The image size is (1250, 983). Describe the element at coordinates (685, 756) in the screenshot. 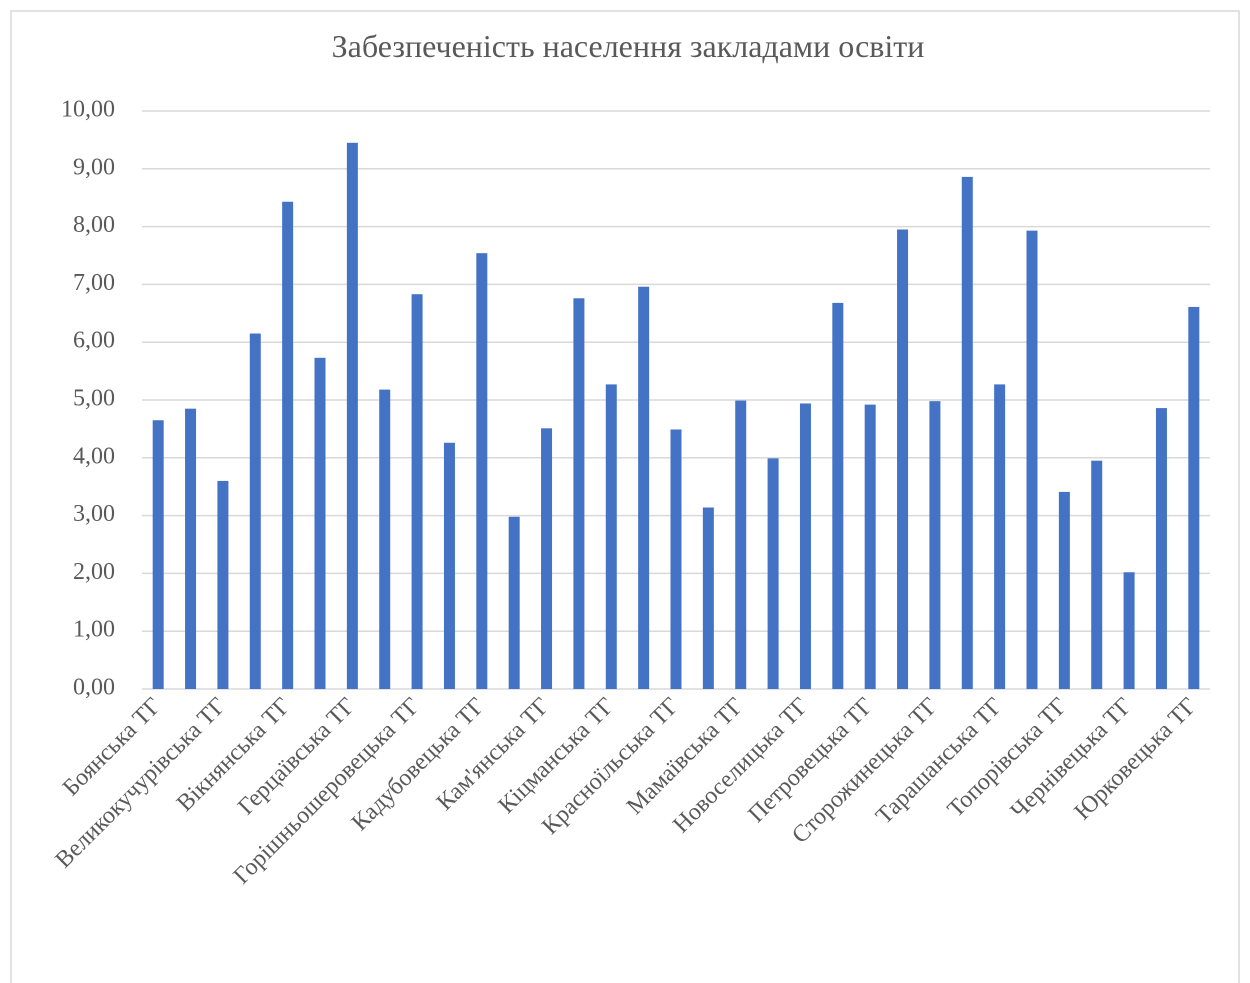

I see `x-tick-label: Мамаївська ТГ` at that location.